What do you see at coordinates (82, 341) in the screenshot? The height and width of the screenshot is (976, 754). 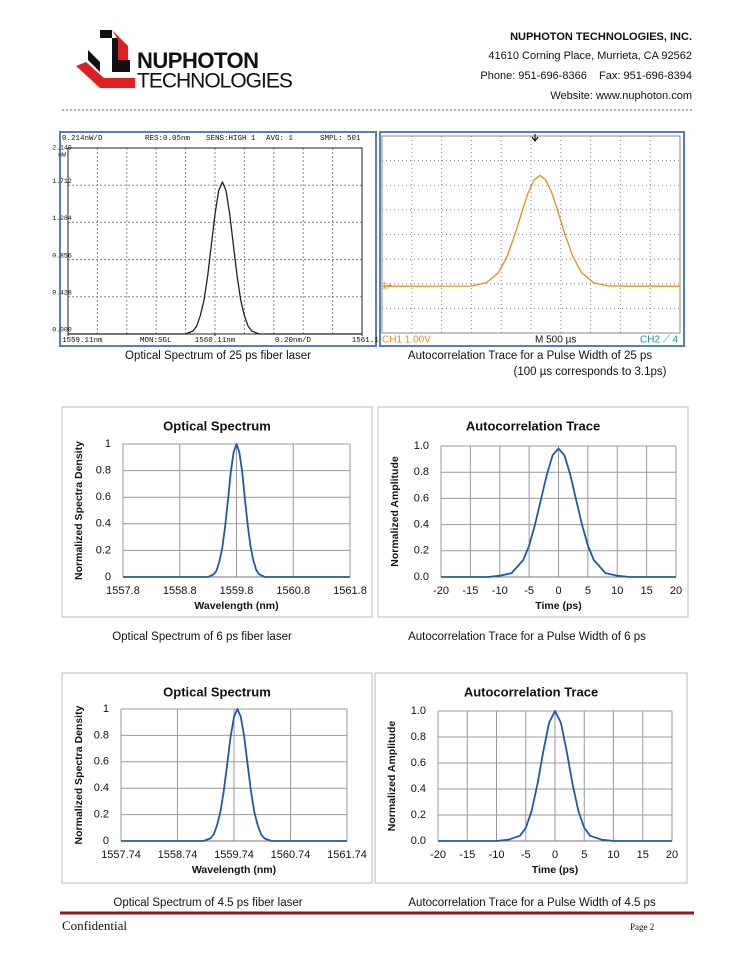 I see `x-tick-label: 1559.11nm` at bounding box center [82, 341].